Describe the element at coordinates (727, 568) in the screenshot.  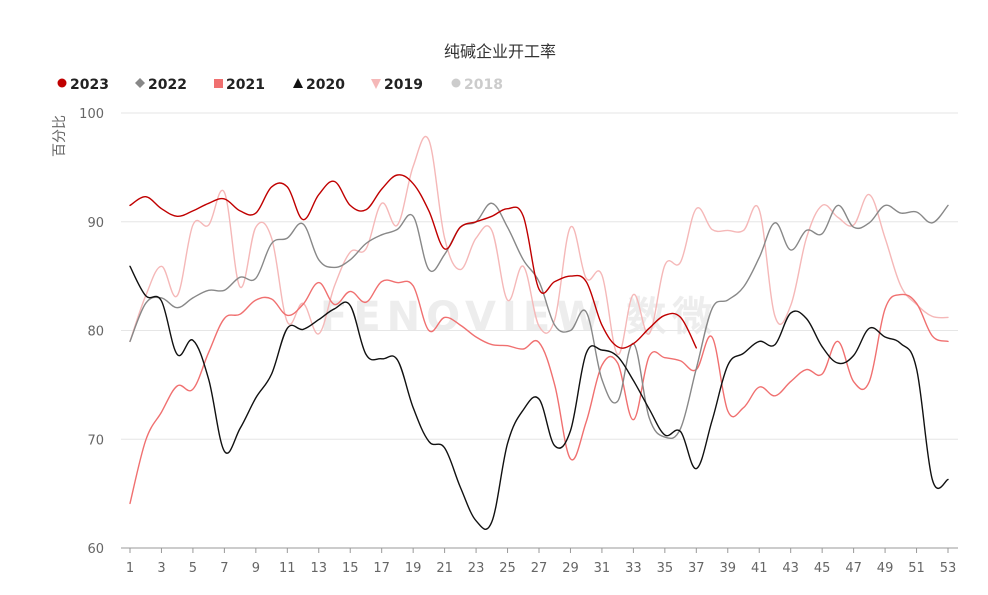
I see `x-tick-label: 39` at that location.